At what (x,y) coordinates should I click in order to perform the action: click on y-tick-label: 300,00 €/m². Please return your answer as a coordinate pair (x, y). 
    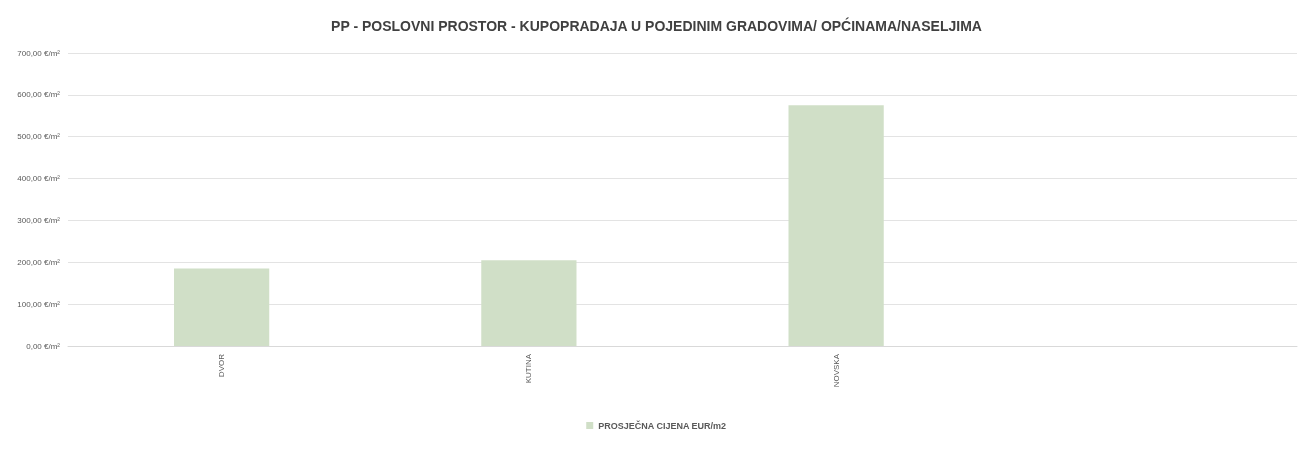
    Looking at the image, I should click on (39, 220).